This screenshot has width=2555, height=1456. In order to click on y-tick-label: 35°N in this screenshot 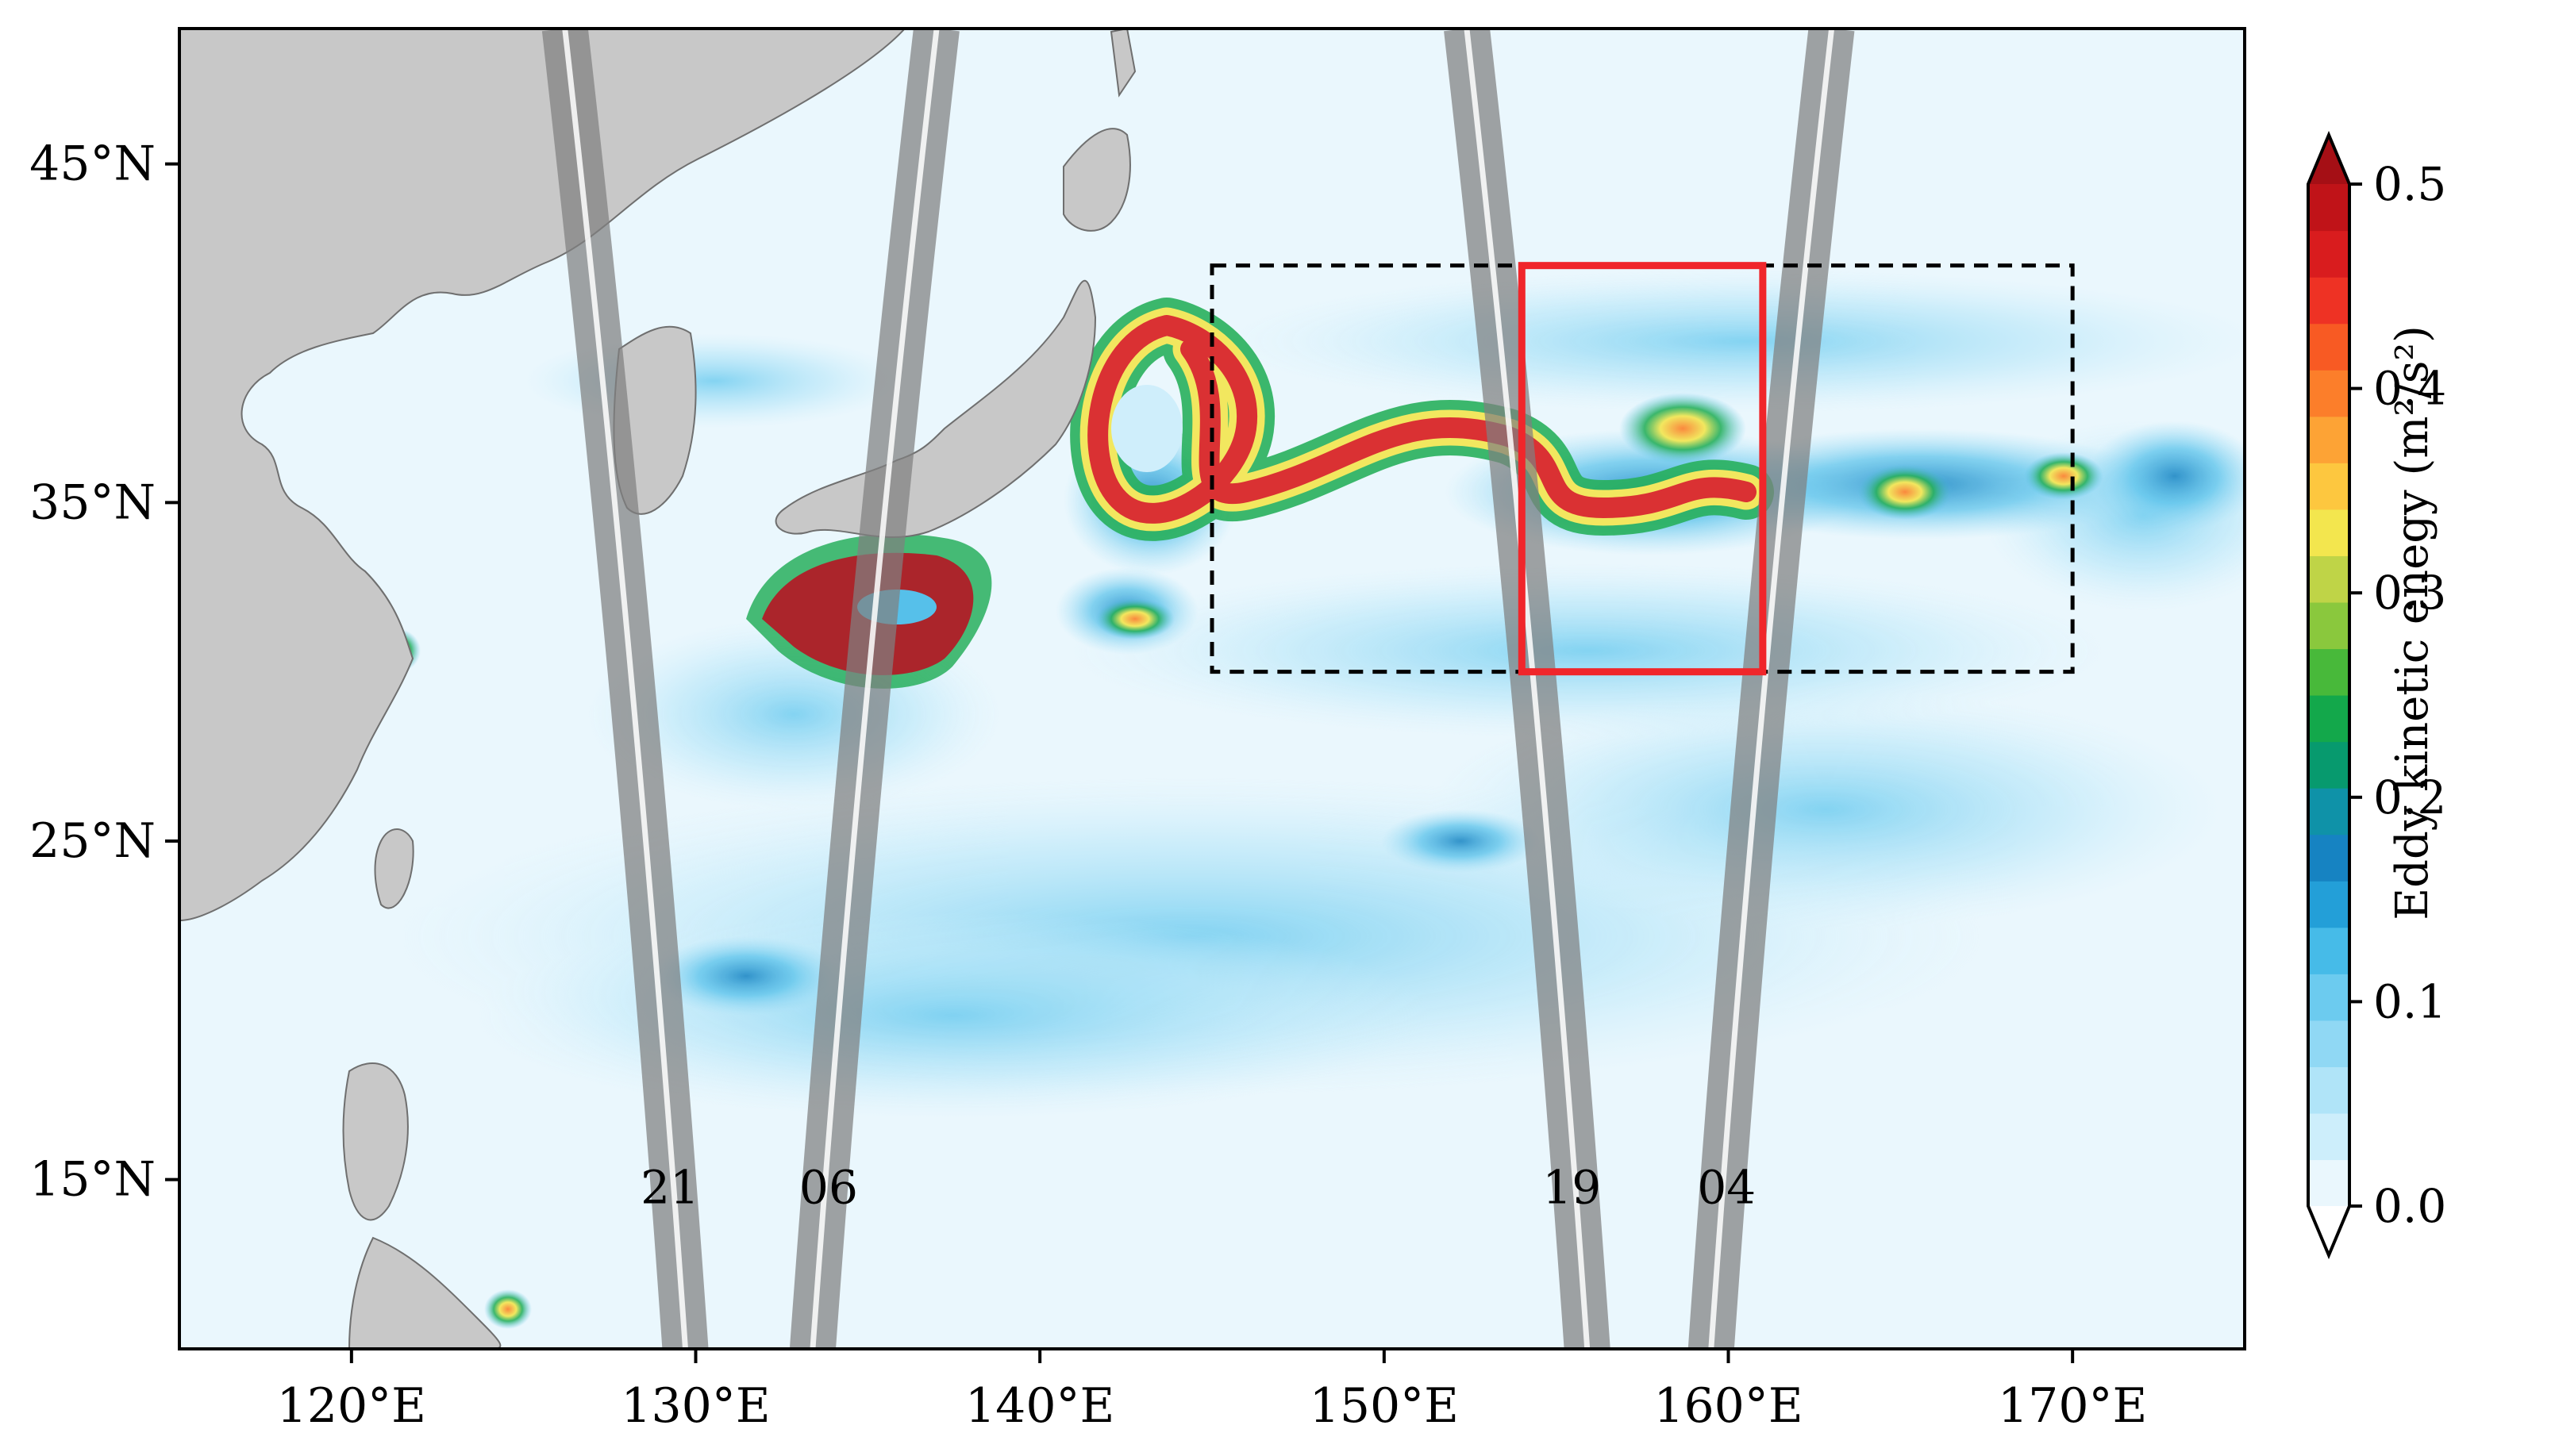, I will do `click(92, 502)`.